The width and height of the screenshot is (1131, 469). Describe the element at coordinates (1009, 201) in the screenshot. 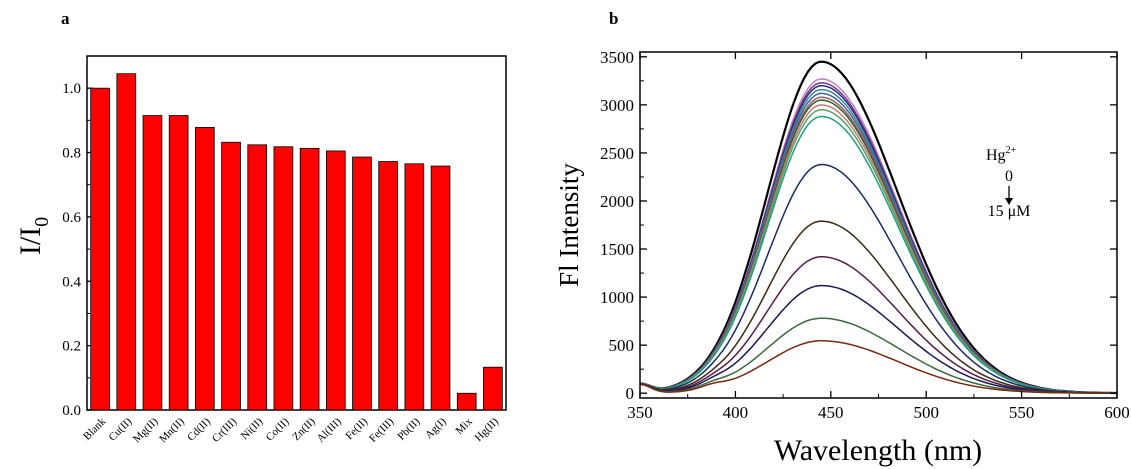

I see `annotation-arrowhead` at that location.